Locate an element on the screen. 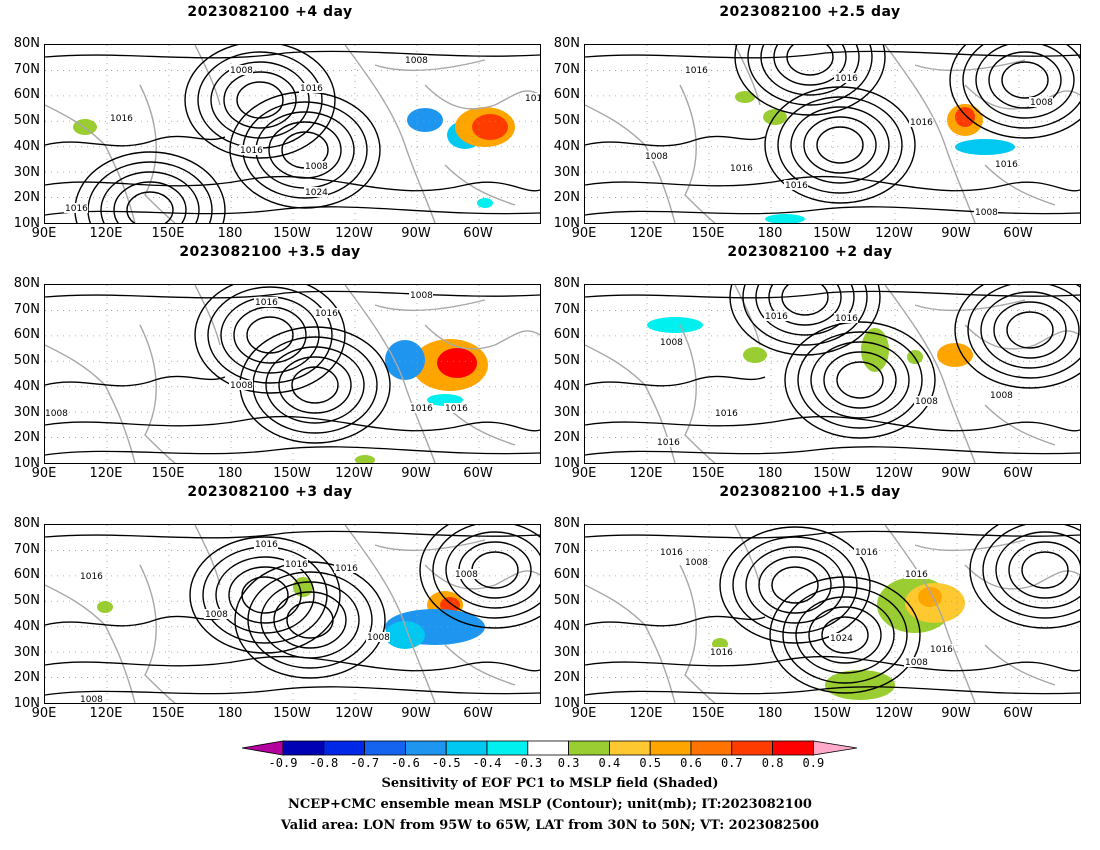 Image resolution: width=1100 pixels, height=850 pixels. latitude-label: 10N is located at coordinates (26, 703).